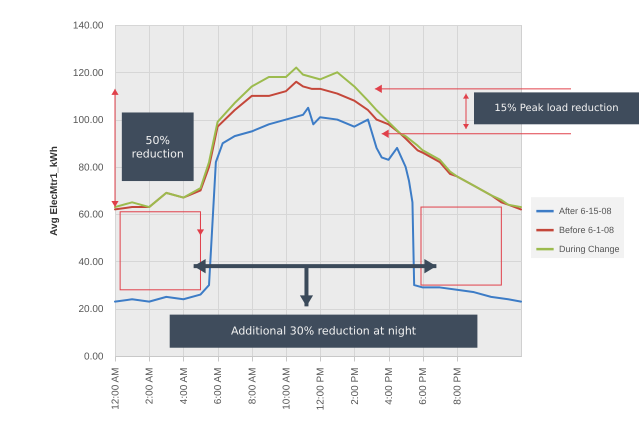 The width and height of the screenshot is (641, 426). What do you see at coordinates (585, 211) in the screenshot?
I see `legend-label: After 6-15-08` at bounding box center [585, 211].